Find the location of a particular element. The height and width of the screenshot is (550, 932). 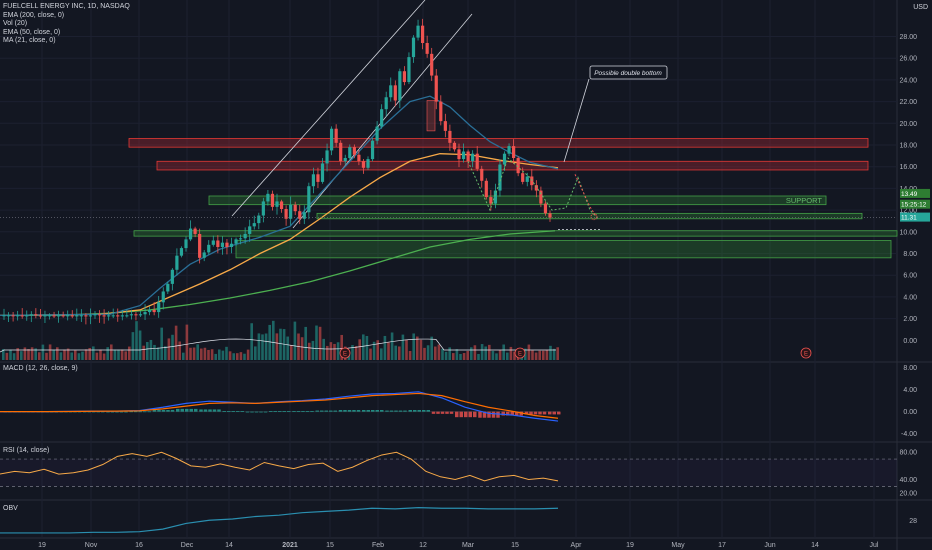

macd-label: MACD (12, 26, close, 9) is located at coordinates (40, 368).